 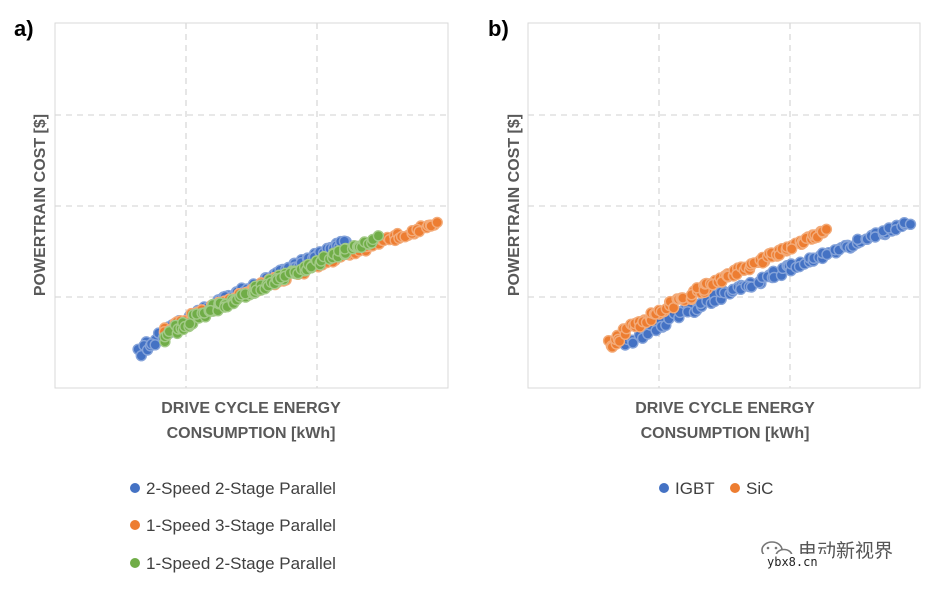 What do you see at coordinates (498, 28) in the screenshot?
I see `panel-b-label: b)` at bounding box center [498, 28].